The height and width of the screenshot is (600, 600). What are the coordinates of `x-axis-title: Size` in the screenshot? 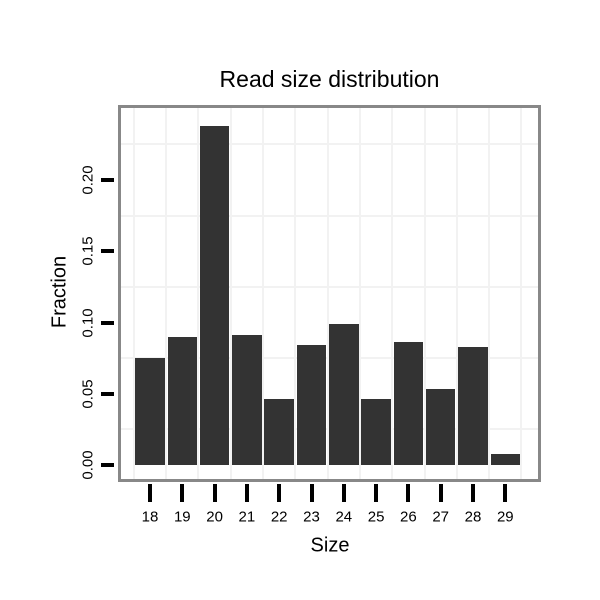 It's located at (330, 545).